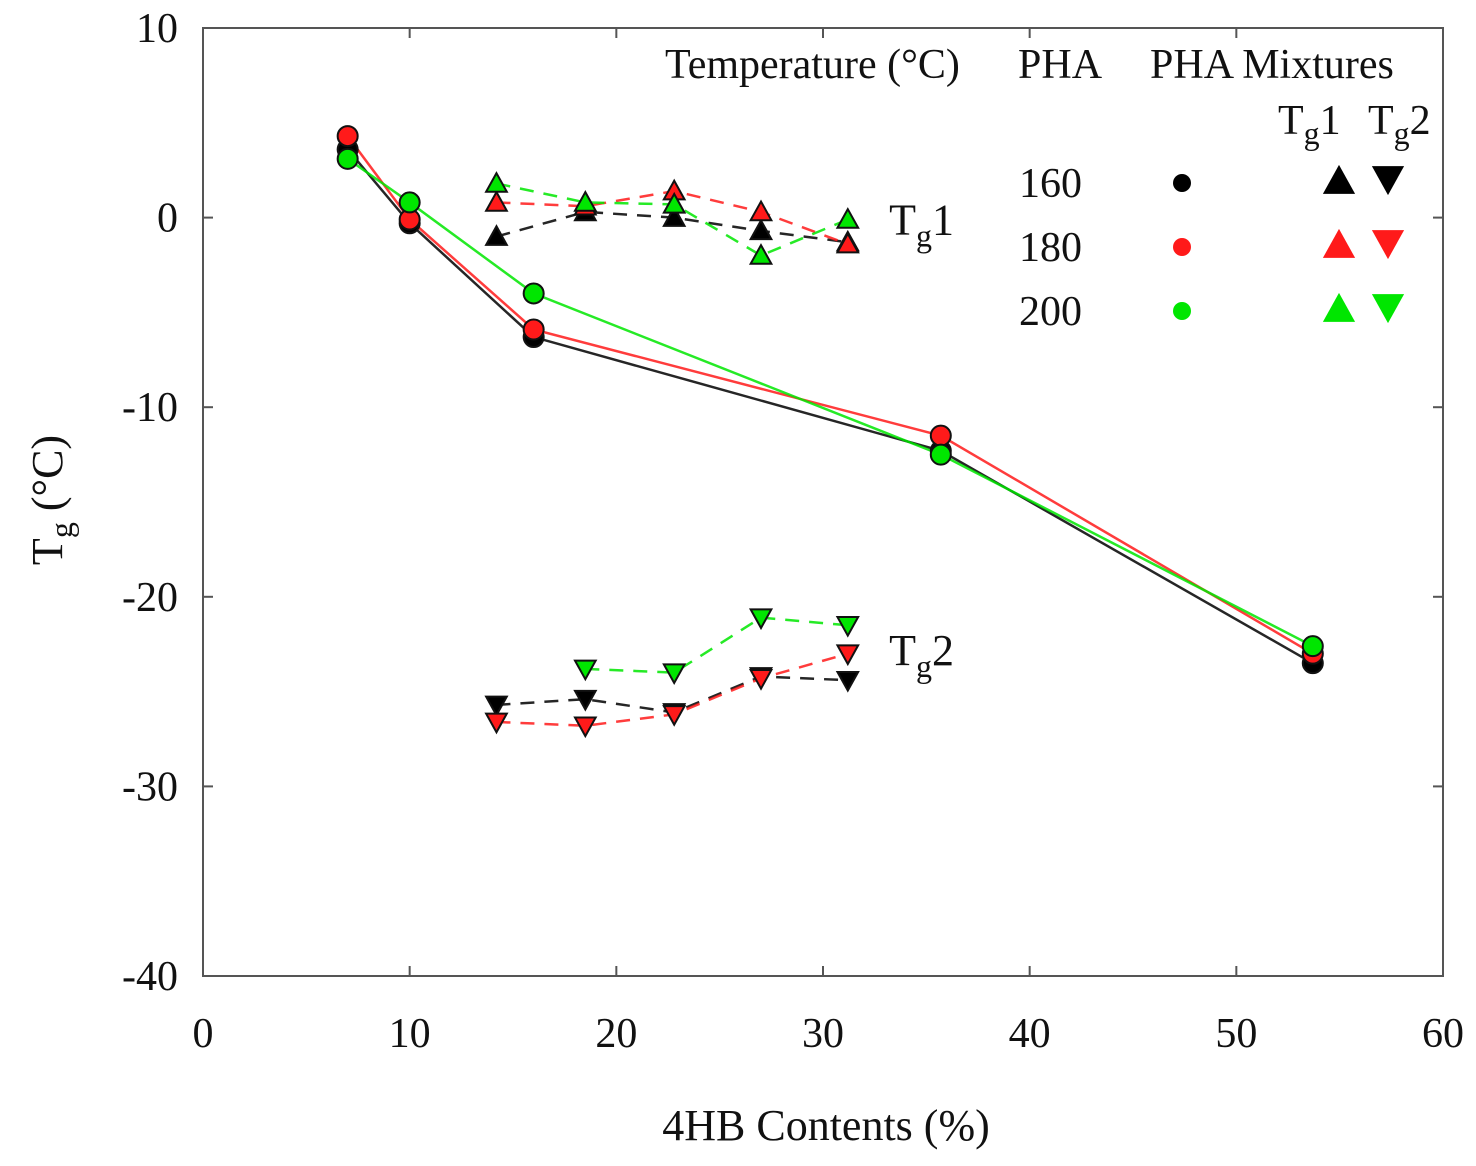  Describe the element at coordinates (157, 29) in the screenshot. I see `y-tick-label: 10` at that location.